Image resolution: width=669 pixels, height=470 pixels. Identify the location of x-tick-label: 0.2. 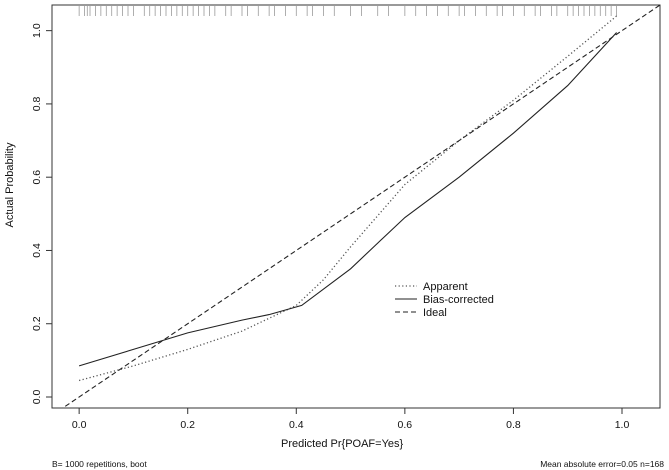
(187, 425).